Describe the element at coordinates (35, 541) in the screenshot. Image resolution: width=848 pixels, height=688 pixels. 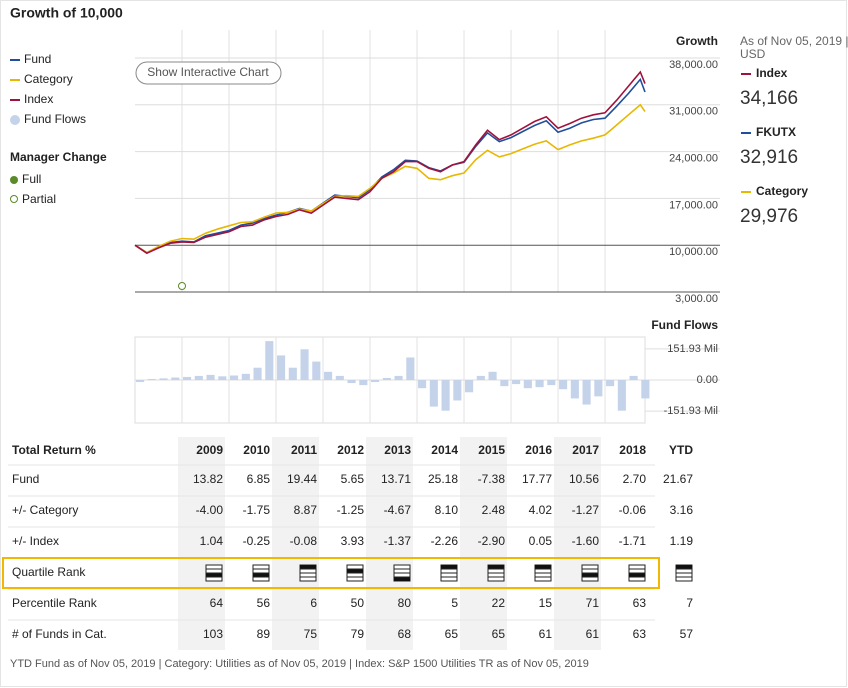
I see `row-label: +/- Index` at that location.